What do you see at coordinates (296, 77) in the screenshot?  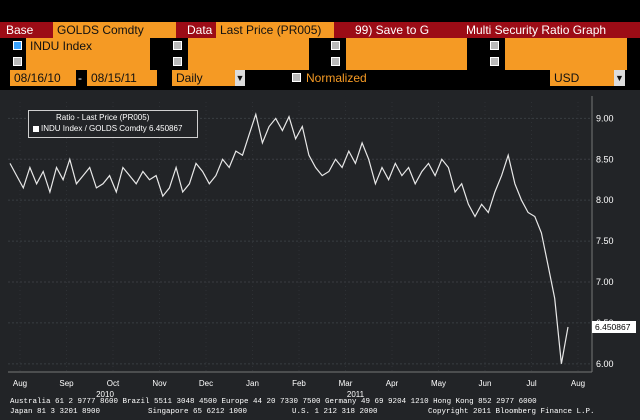 I see `normalized-checkbox` at bounding box center [296, 77].